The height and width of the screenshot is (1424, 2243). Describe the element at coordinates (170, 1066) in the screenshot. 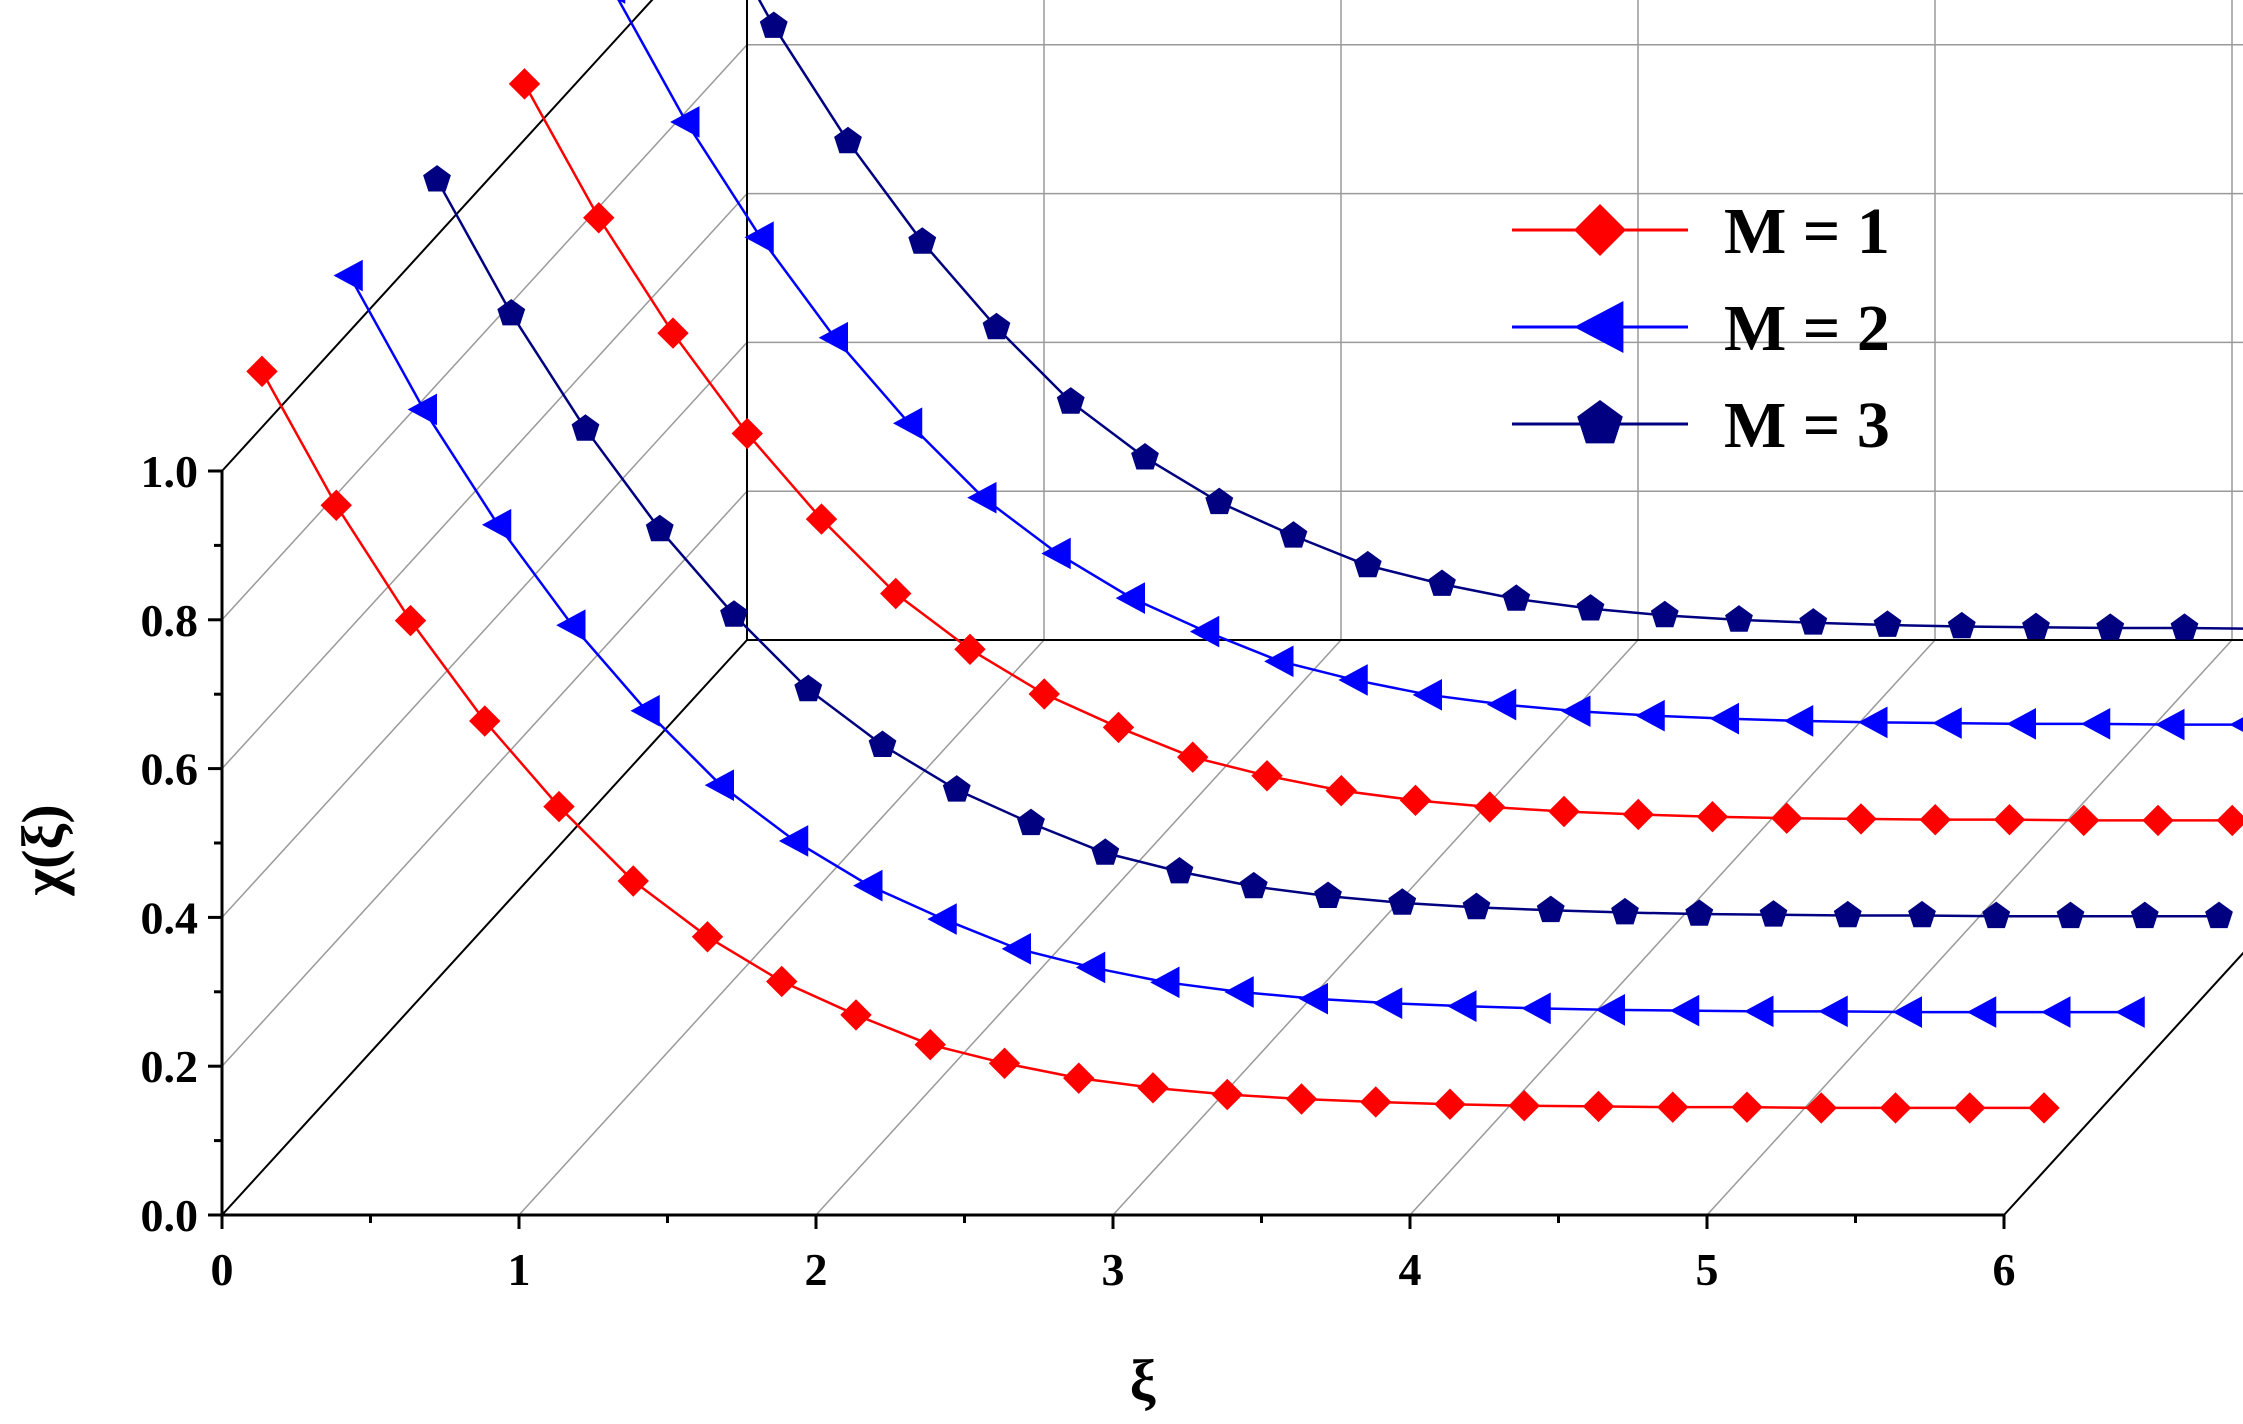

I see `y-tick-label: 0.2` at that location.